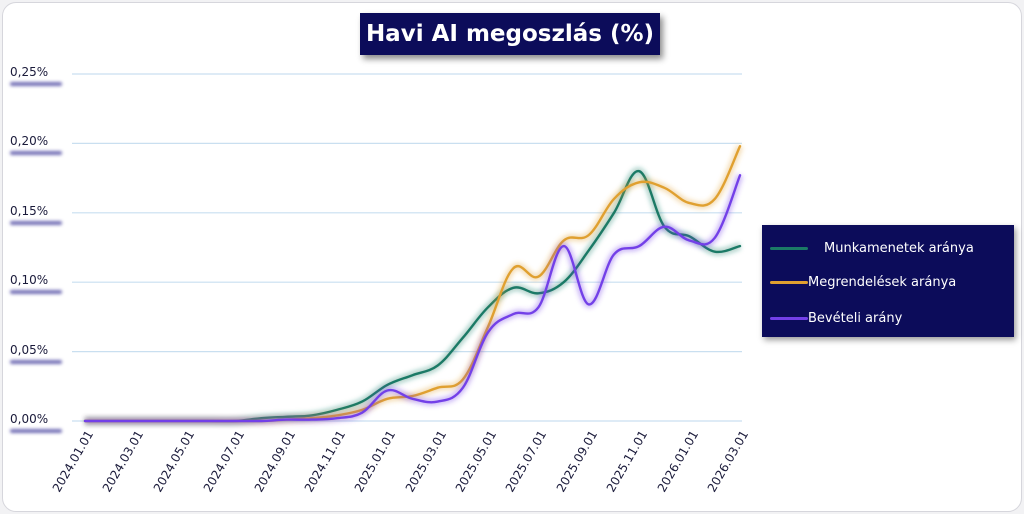 This screenshot has width=1024, height=514. Describe the element at coordinates (882, 282) in the screenshot. I see `legend-label: Megrendelések aránya` at that location.